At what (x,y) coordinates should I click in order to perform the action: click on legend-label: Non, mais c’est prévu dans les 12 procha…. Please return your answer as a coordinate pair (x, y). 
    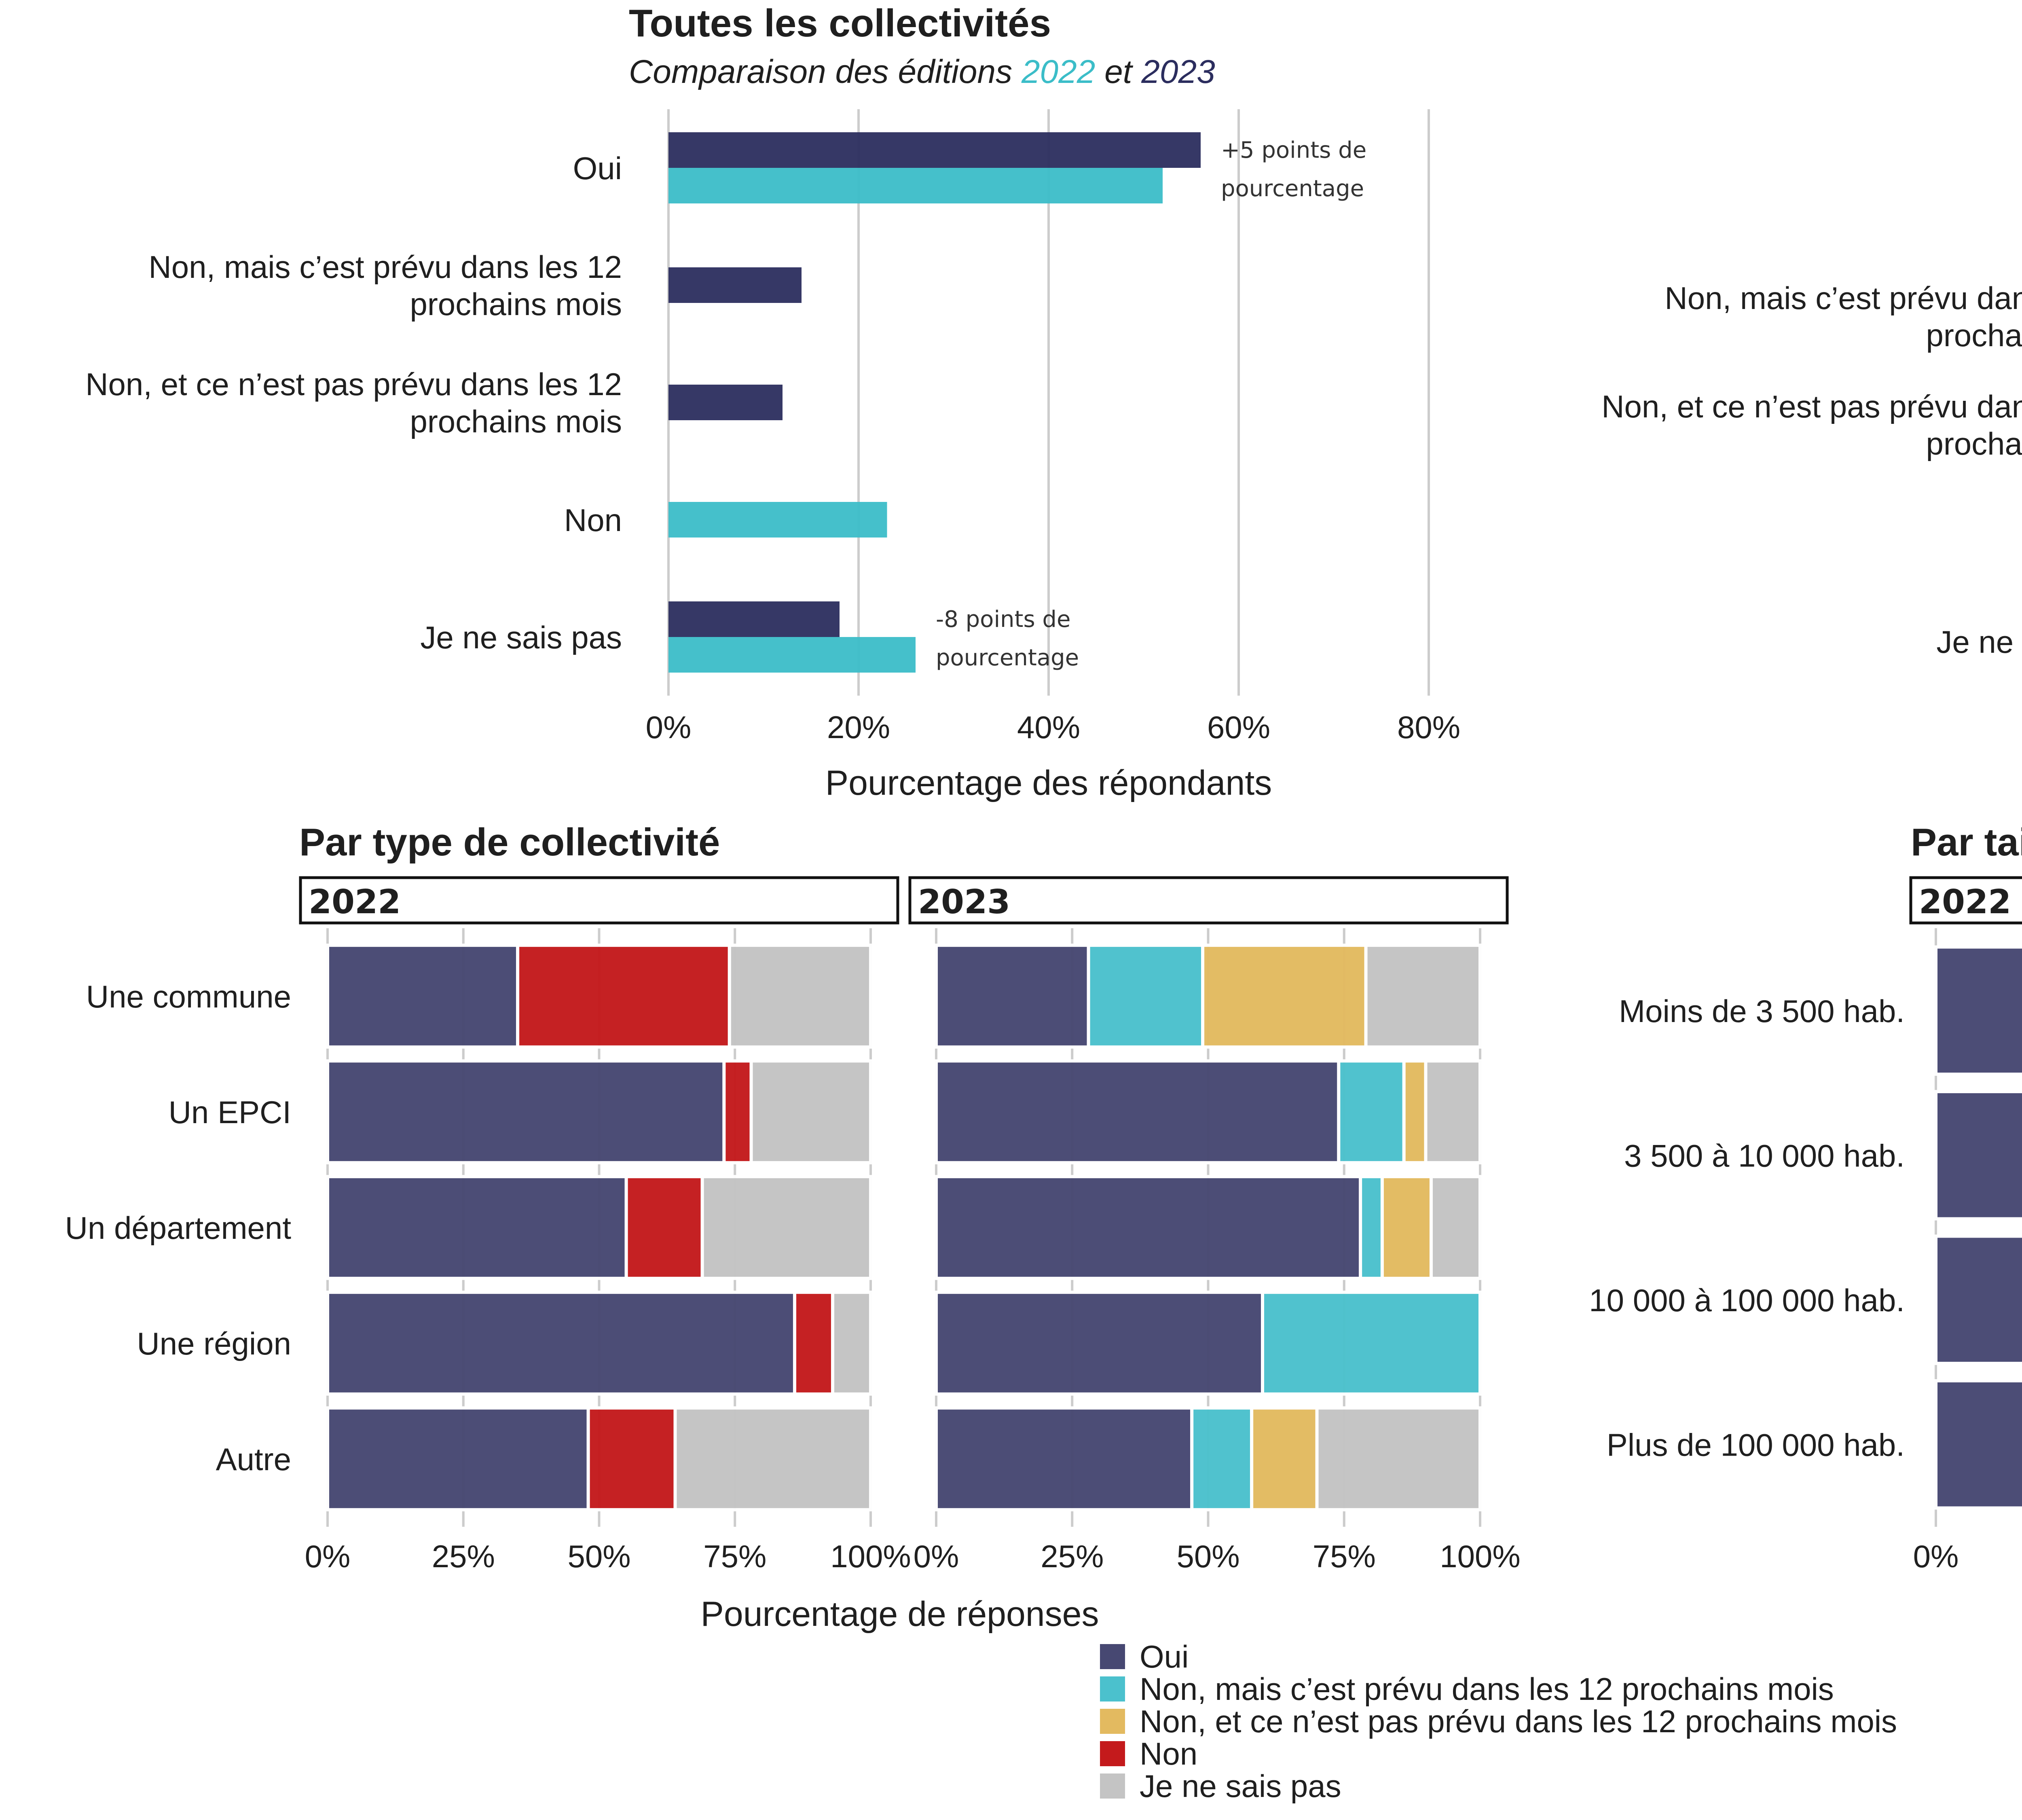
    Looking at the image, I should click on (1487, 1689).